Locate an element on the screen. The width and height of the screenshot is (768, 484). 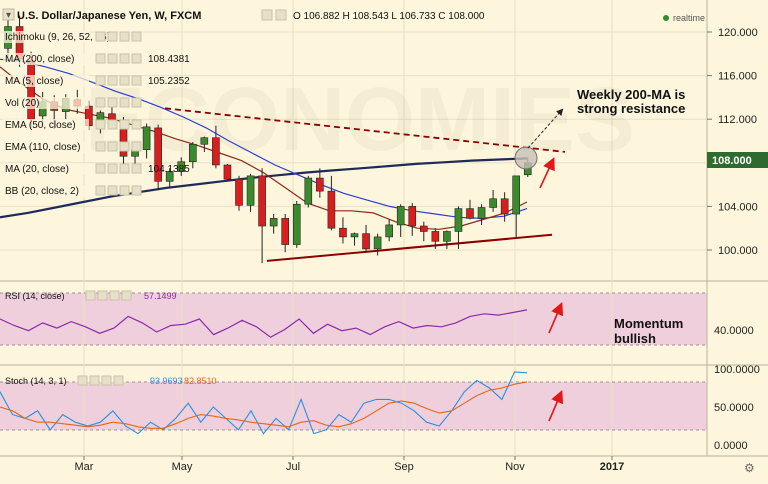
stoch-lines-group is located at coordinates (264, 403).